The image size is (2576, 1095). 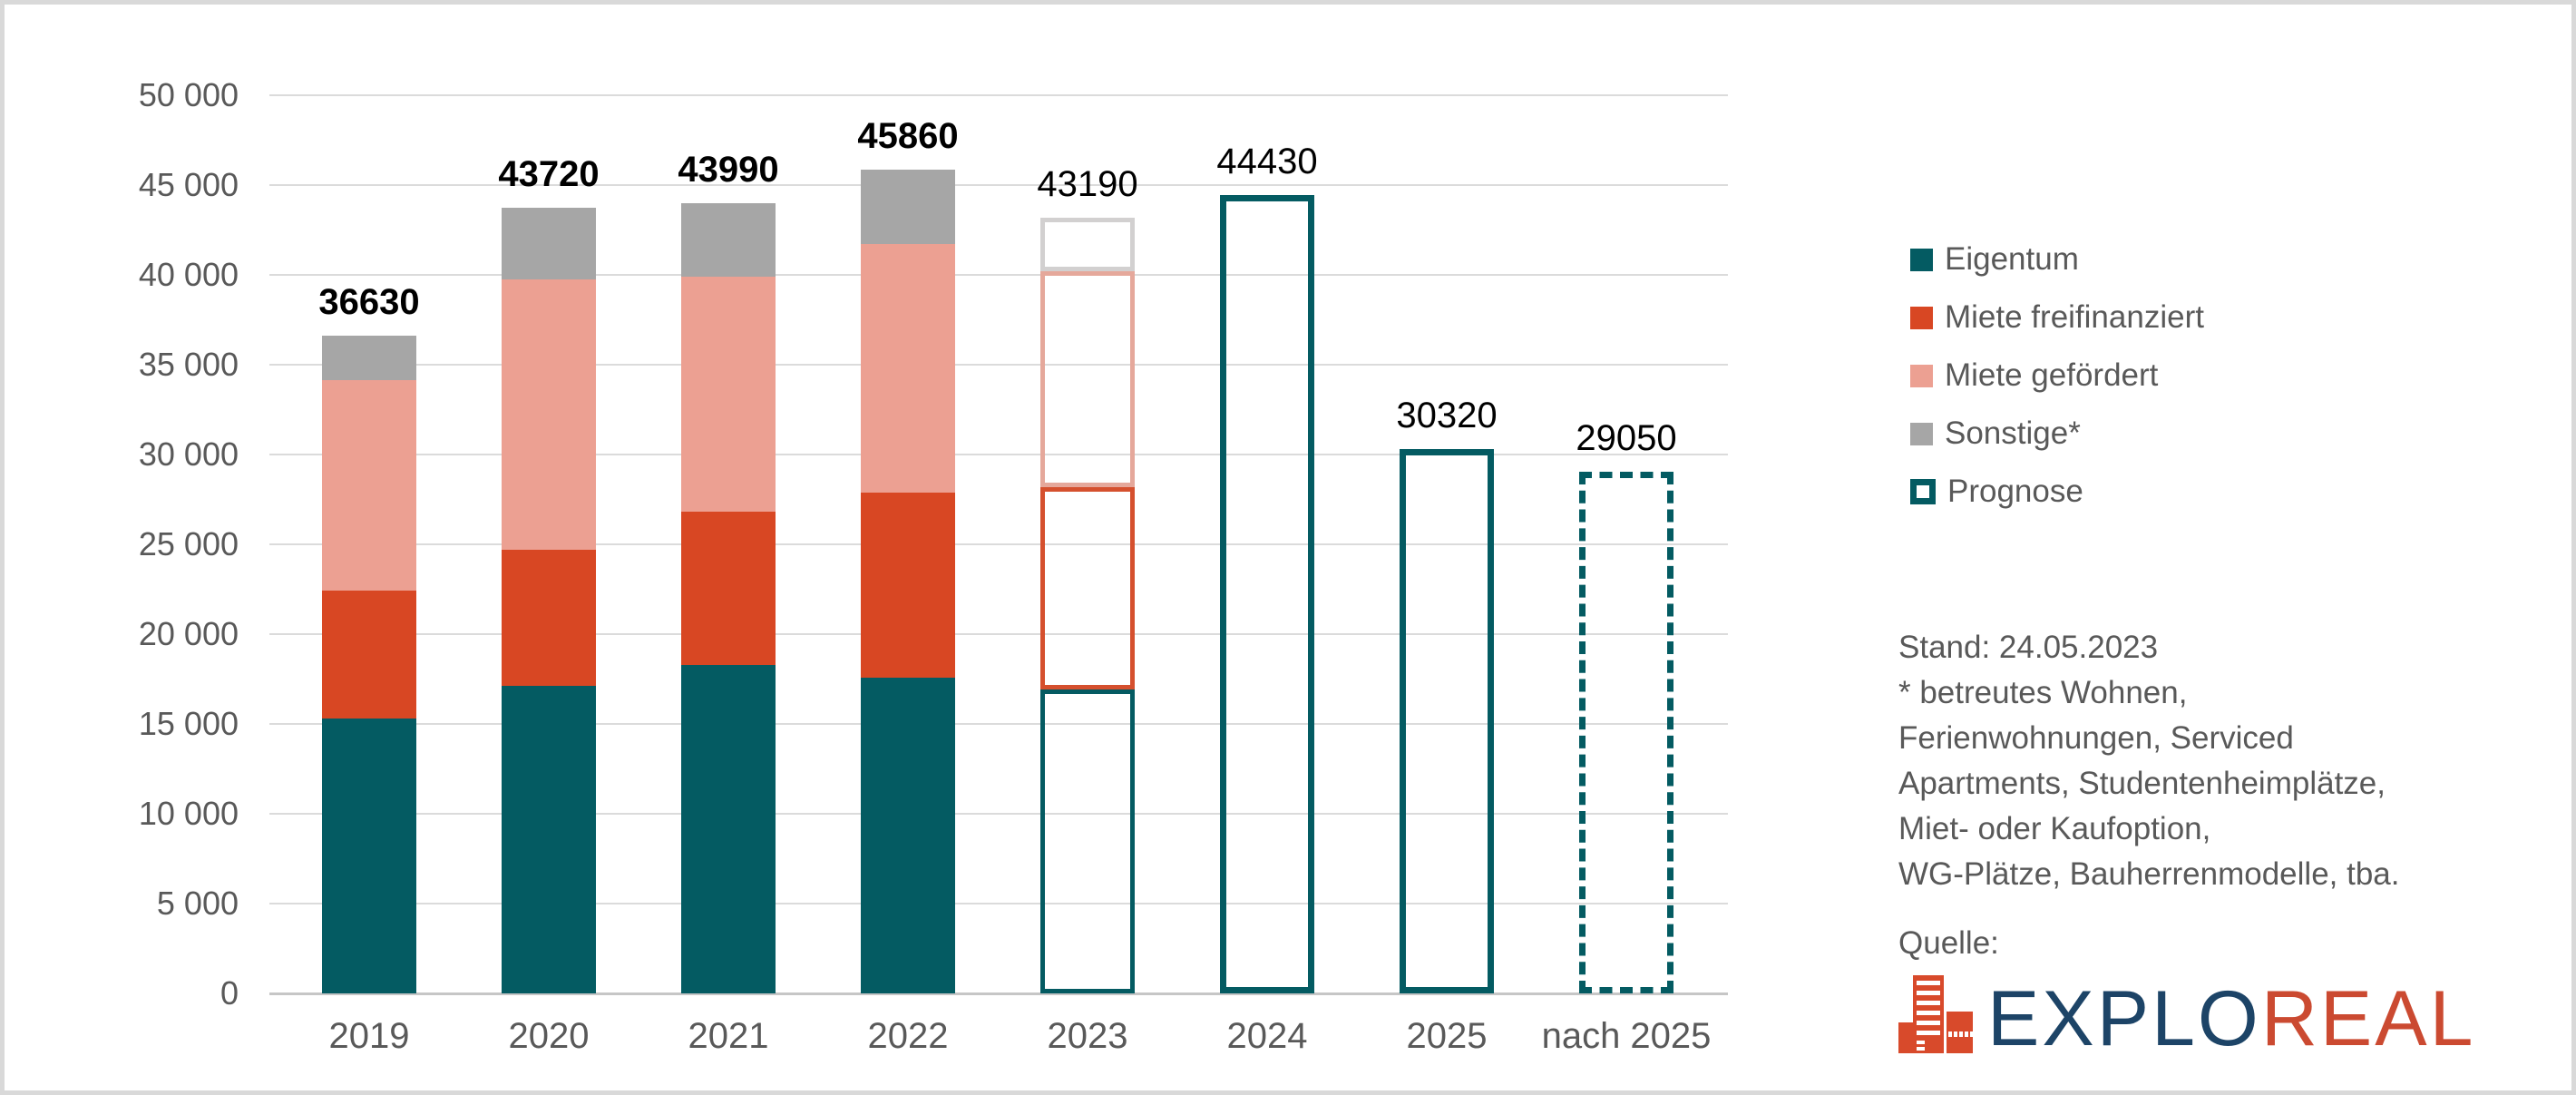 What do you see at coordinates (1267, 1036) in the screenshot?
I see `x-axis-category-label: 2024` at bounding box center [1267, 1036].